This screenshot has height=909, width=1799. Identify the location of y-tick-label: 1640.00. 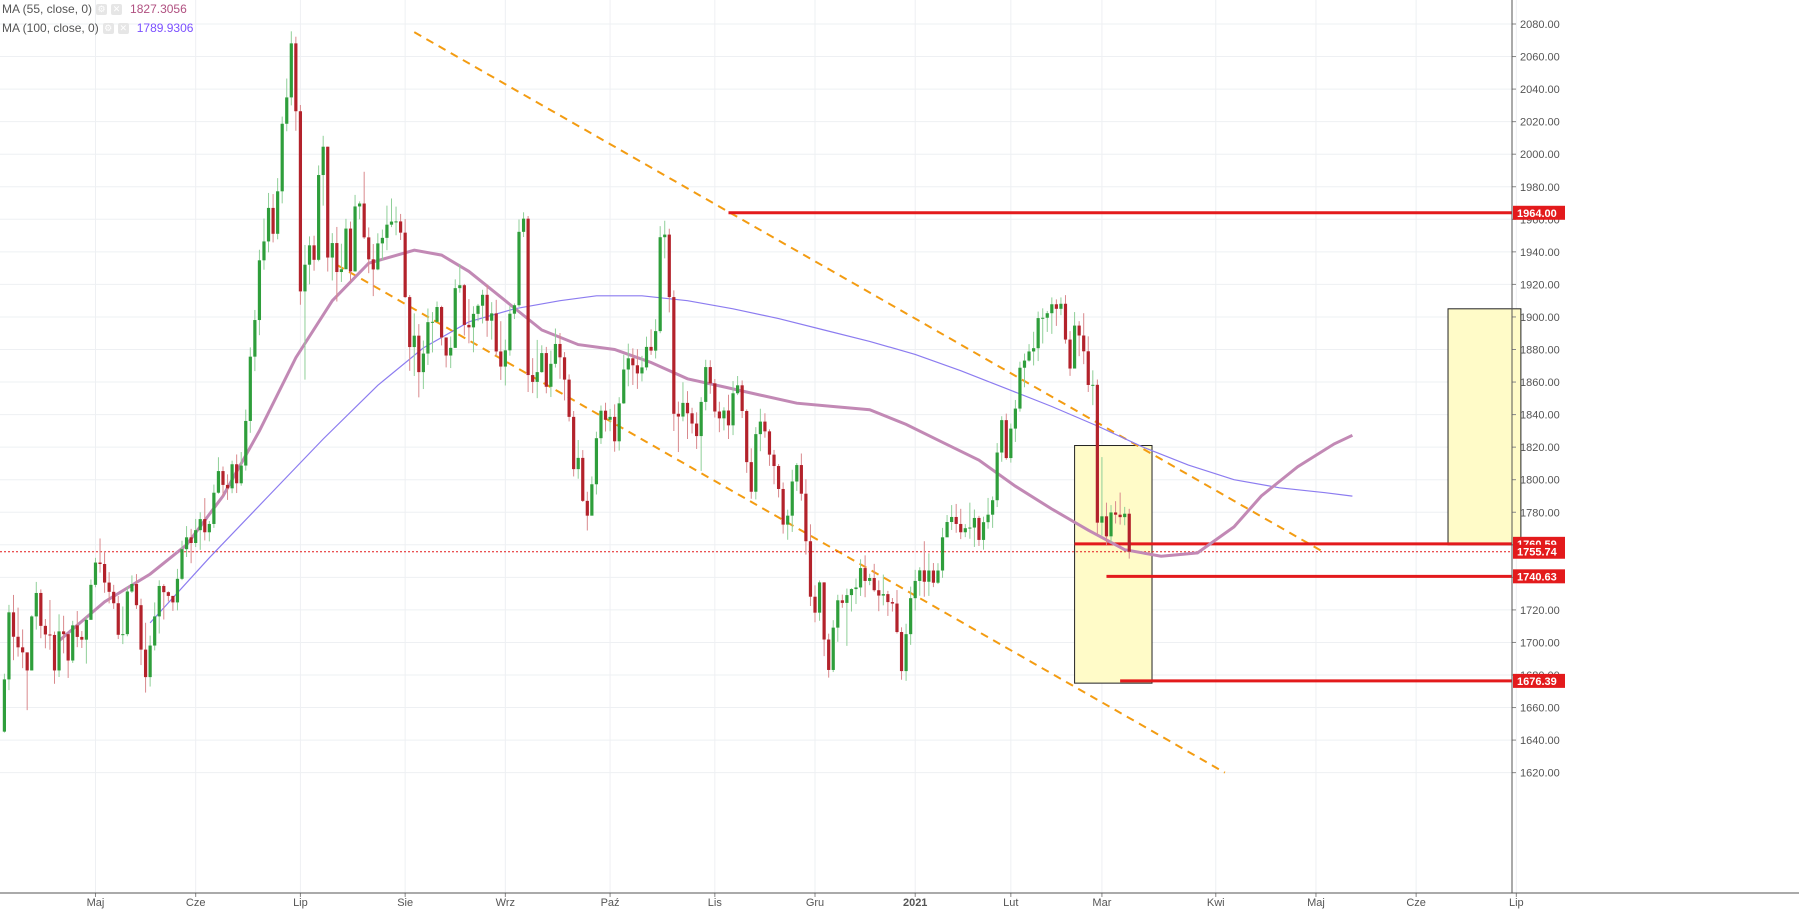
(1540, 741).